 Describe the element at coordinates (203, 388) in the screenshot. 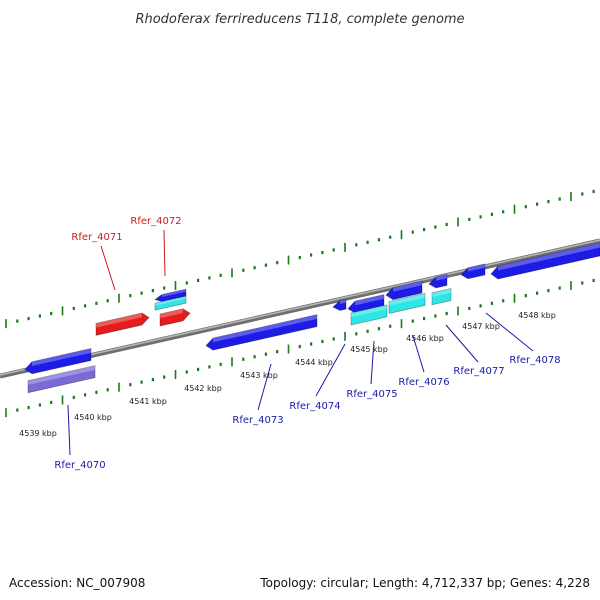

I see `tick-label: 4542 kbp` at that location.